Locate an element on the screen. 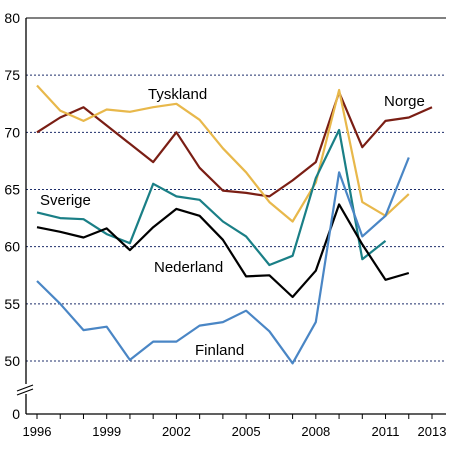 The image size is (450, 460). series-label-nederland: Nederland is located at coordinates (188, 267).